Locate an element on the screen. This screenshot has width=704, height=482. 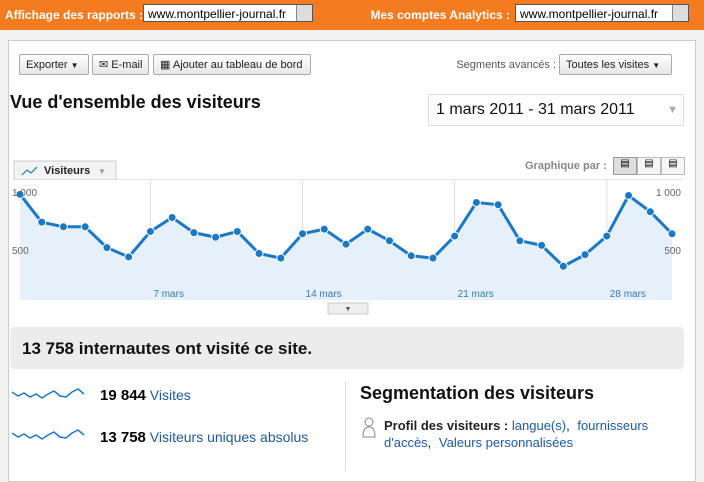
segments-select: Toutes les visites ▼ is located at coordinates (615, 64).